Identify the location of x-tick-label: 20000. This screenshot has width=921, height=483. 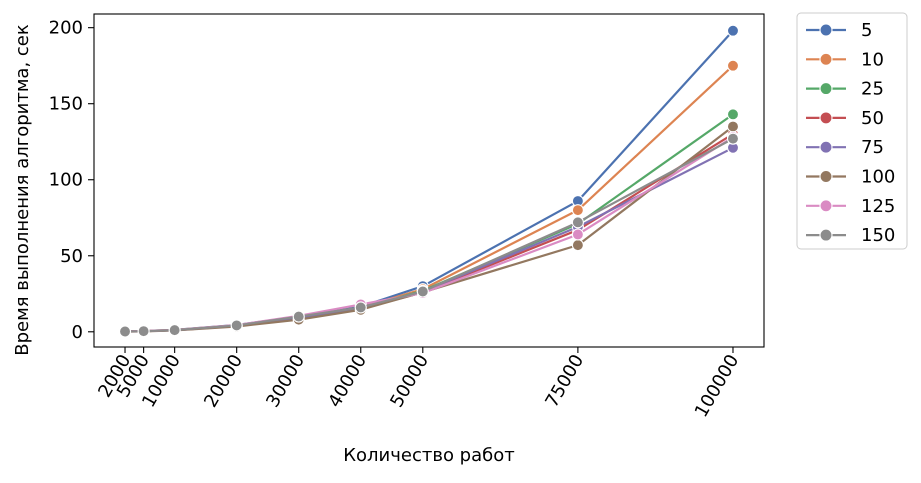
(223, 381).